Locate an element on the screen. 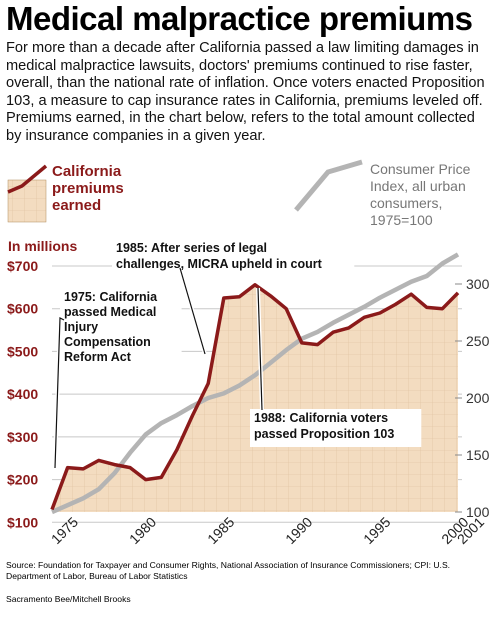  annotation-box-1988 is located at coordinates (336, 428).